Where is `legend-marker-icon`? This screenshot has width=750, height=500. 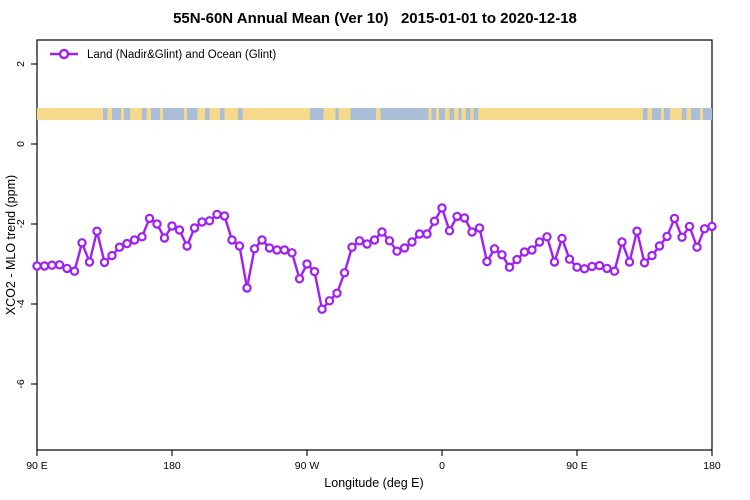 legend-marker-icon is located at coordinates (64, 54).